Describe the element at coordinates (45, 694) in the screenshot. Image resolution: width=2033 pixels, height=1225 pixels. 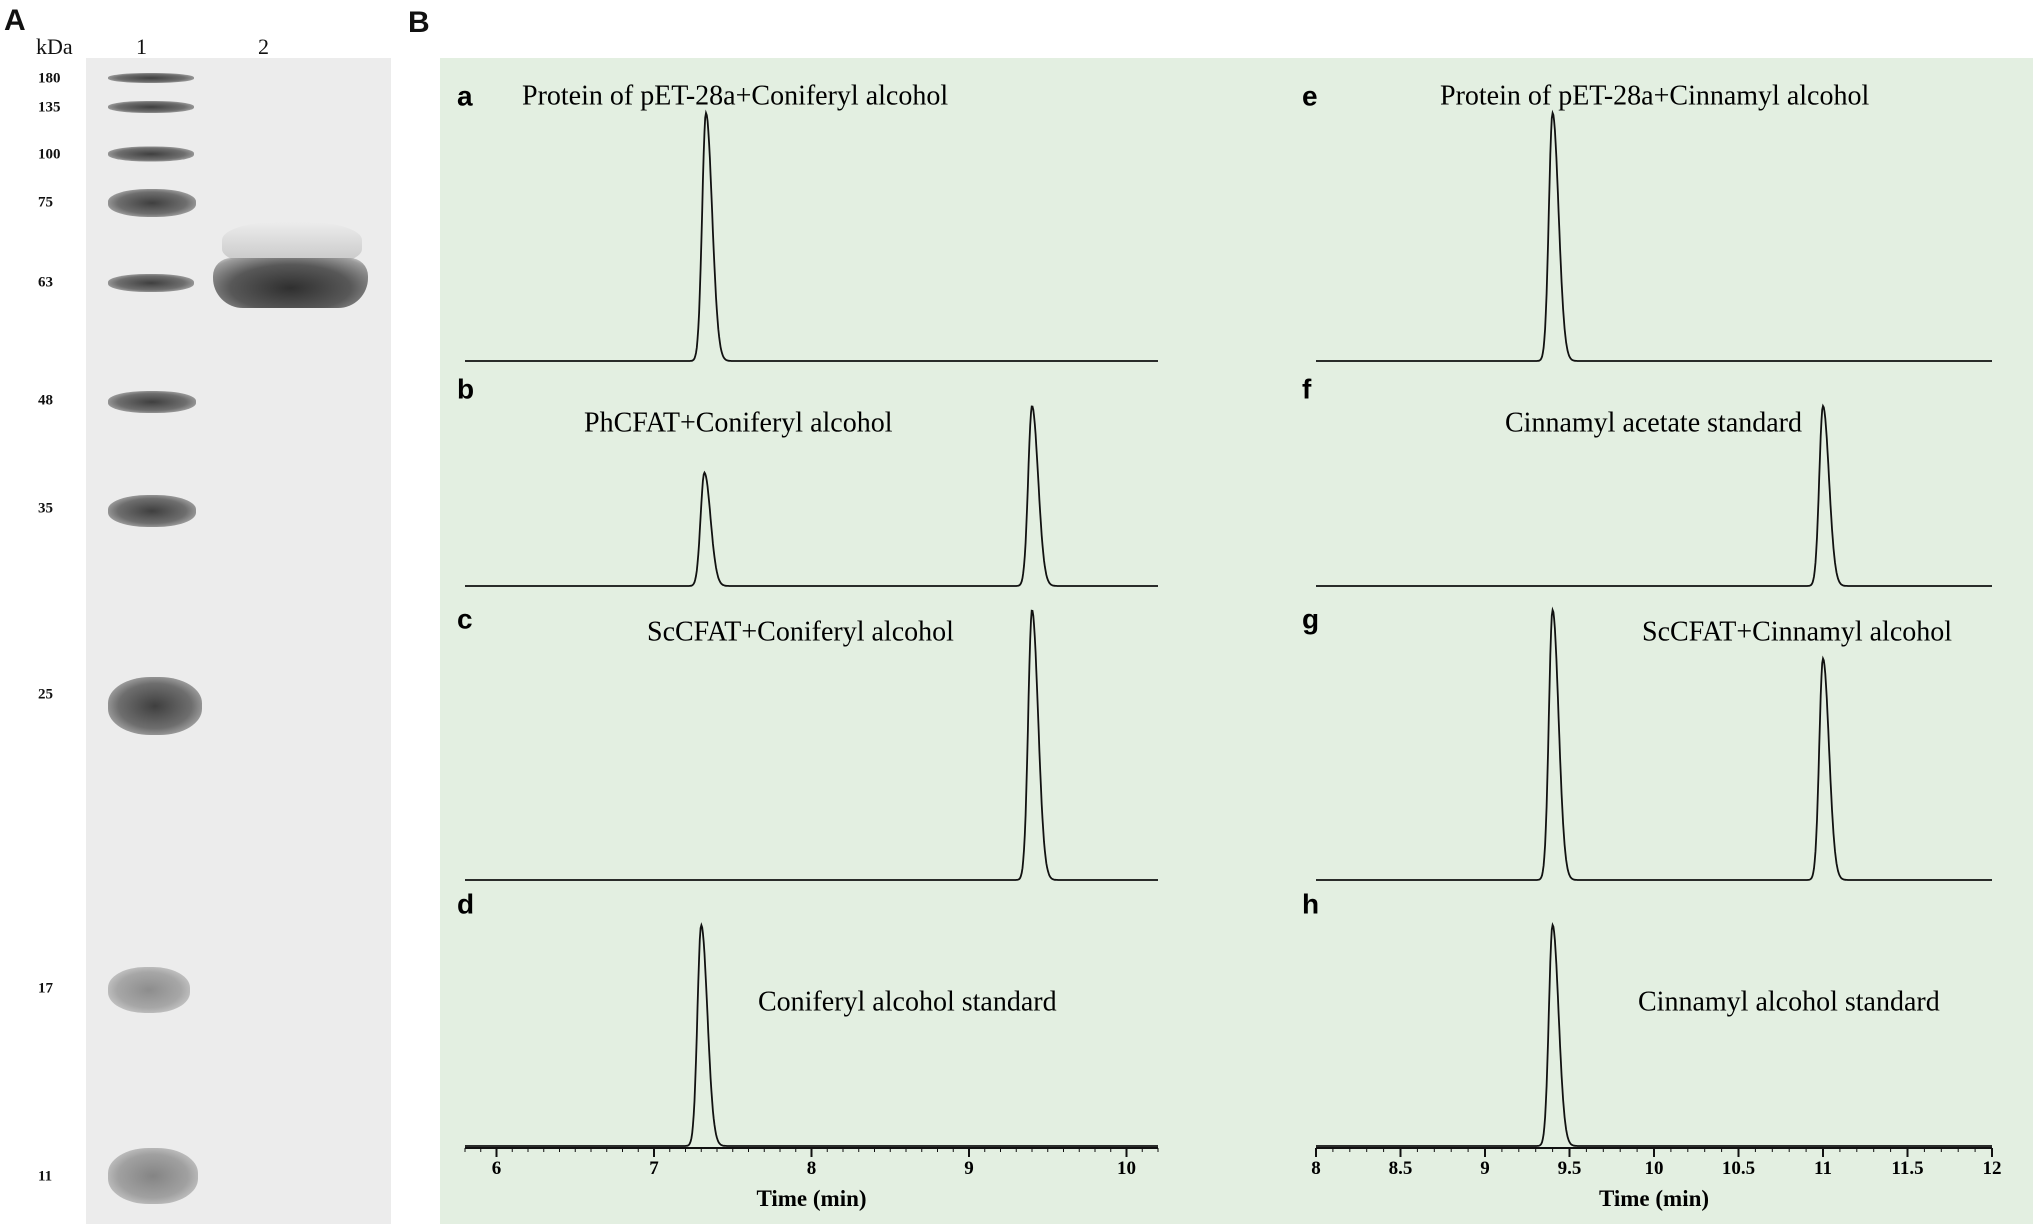
I see `marker-label-25: 25` at that location.